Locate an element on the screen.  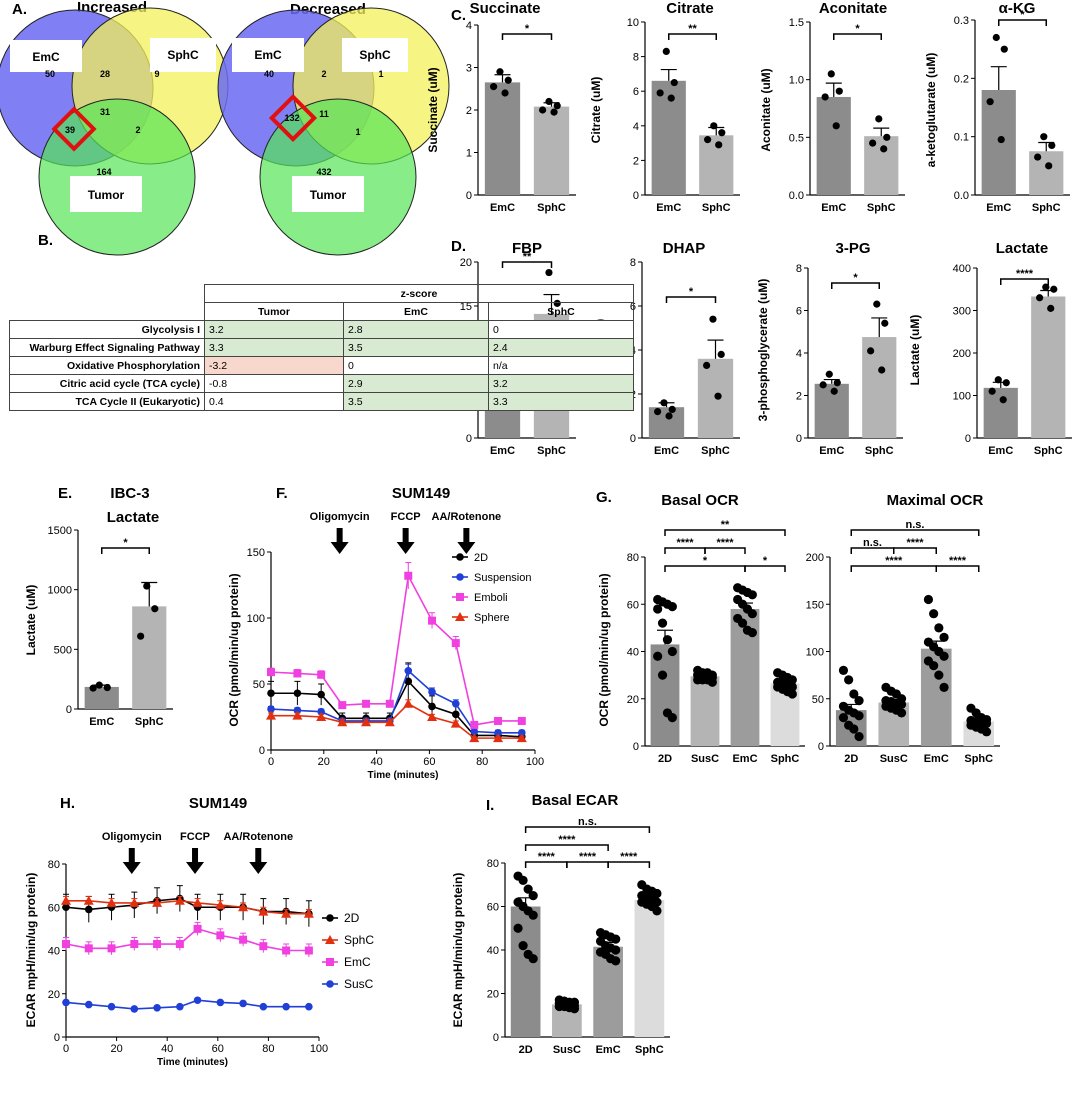
series-line is located at coordinates (187, 939).